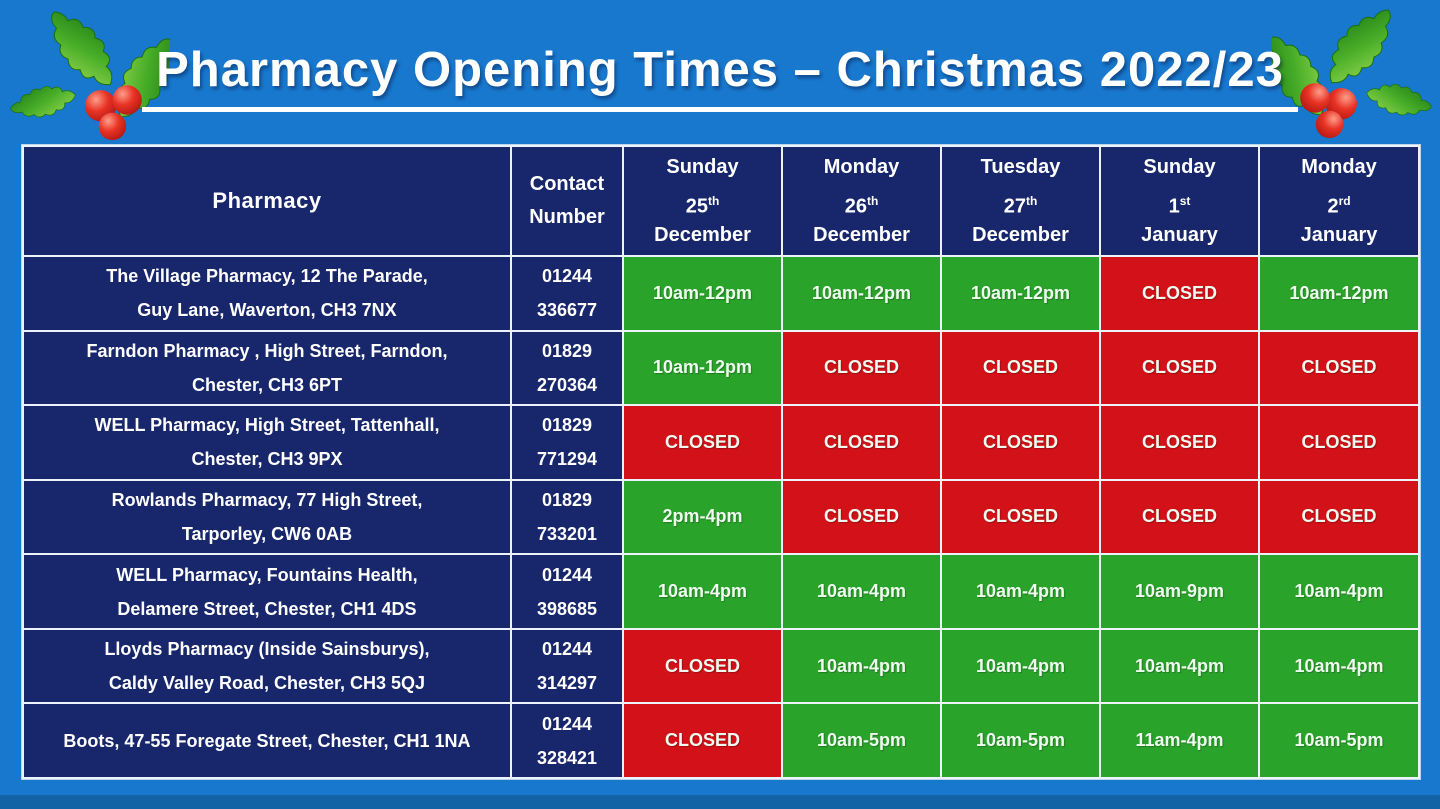 The image size is (1440, 809). What do you see at coordinates (567, 517) in the screenshot?
I see `contact-number-cell: 01829 733201` at bounding box center [567, 517].